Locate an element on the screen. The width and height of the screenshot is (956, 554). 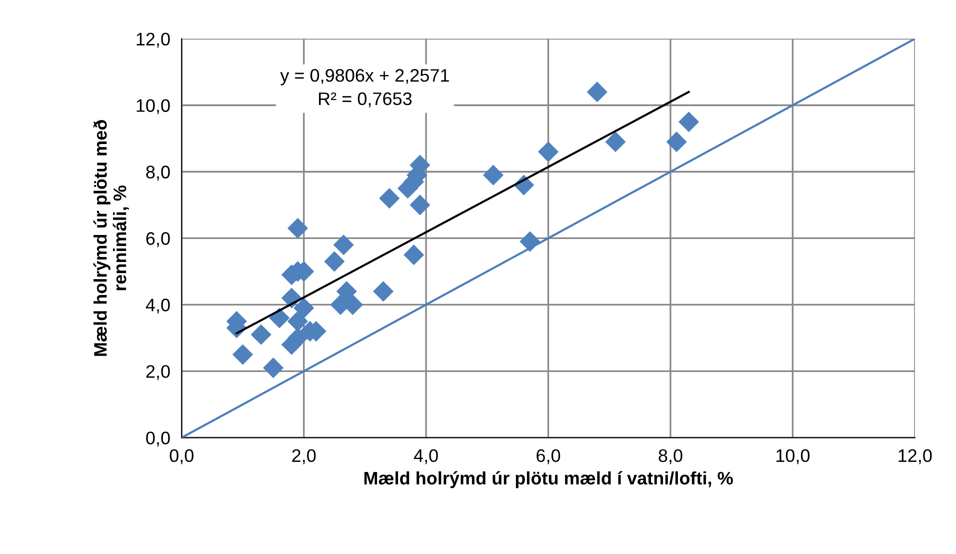
y-tick-label: 2,0 is located at coordinates (158, 372).